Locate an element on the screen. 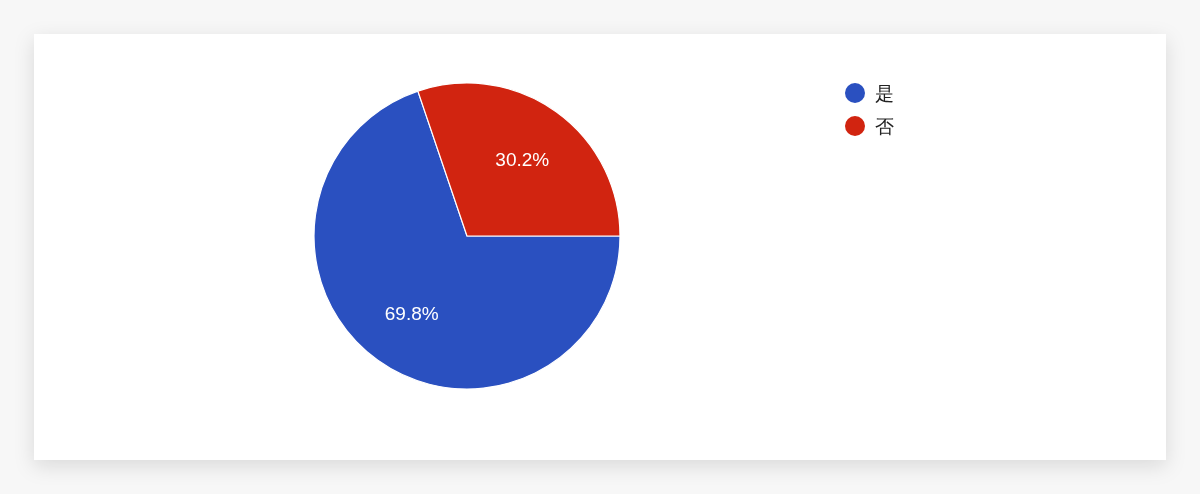 The height and width of the screenshot is (494, 1200). data-label: 30.2% is located at coordinates (522, 159).